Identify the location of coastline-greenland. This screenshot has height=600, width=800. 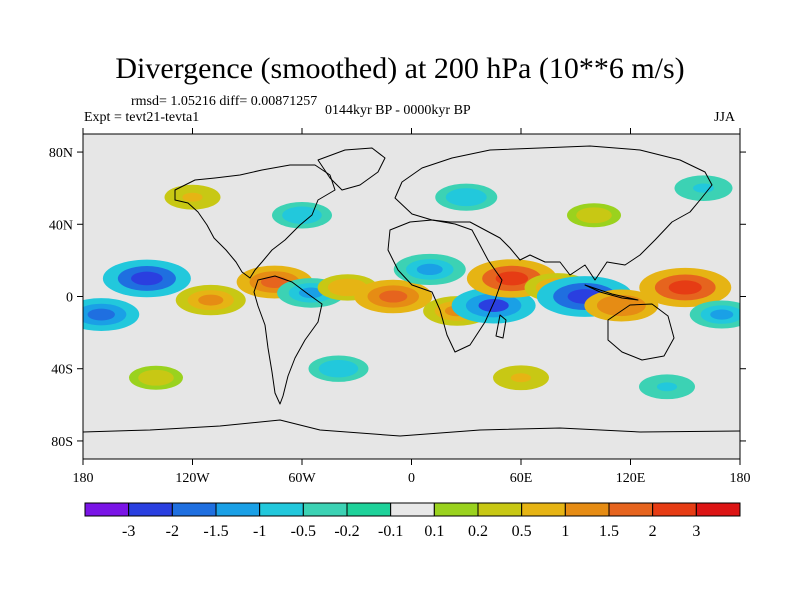
(351, 169).